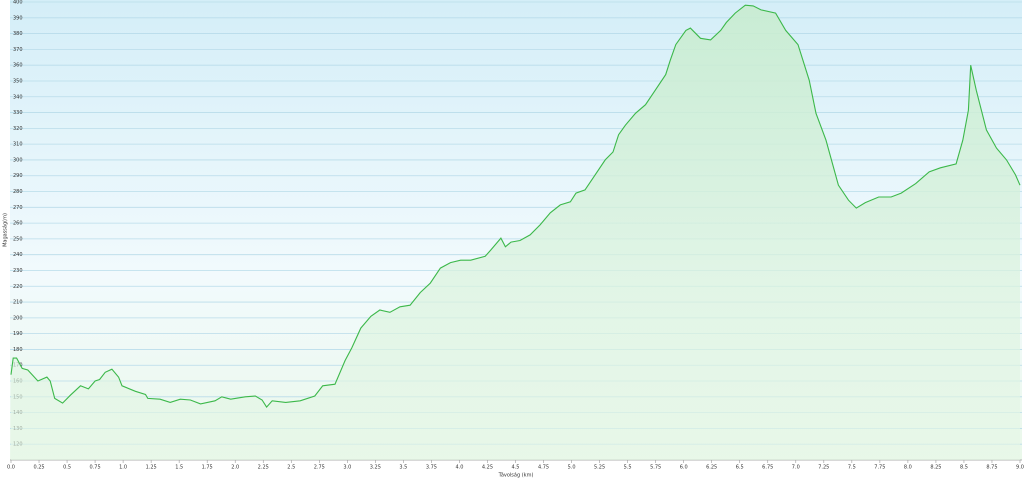  I want to click on x-tick-label: 2.75, so click(319, 468).